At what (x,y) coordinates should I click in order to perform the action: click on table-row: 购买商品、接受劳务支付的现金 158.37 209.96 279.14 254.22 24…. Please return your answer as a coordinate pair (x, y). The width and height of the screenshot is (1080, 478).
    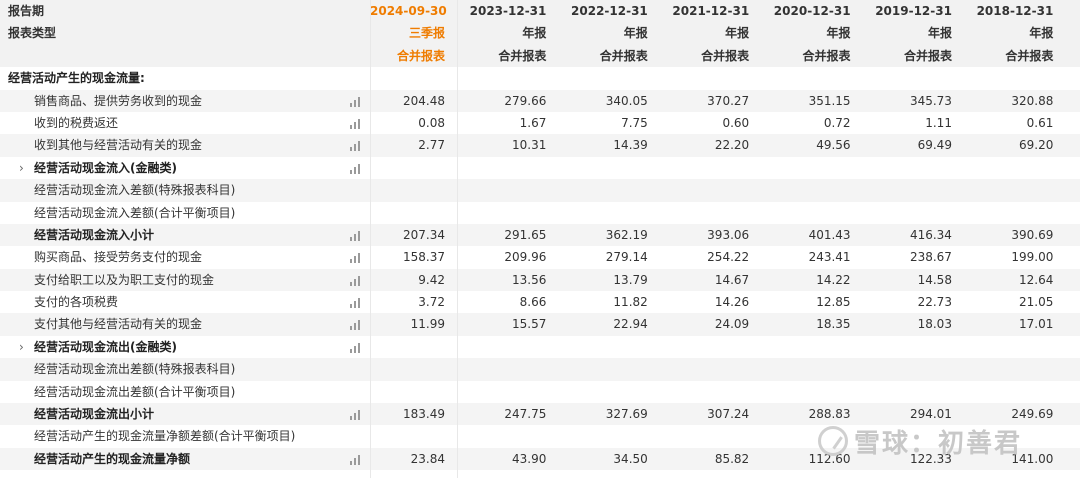
    Looking at the image, I should click on (540, 257).